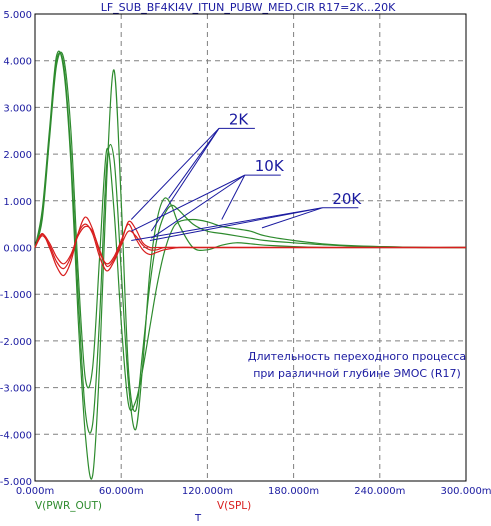  What do you see at coordinates (16, 482) in the screenshot?
I see `y-tick-label: -5.000` at bounding box center [16, 482].